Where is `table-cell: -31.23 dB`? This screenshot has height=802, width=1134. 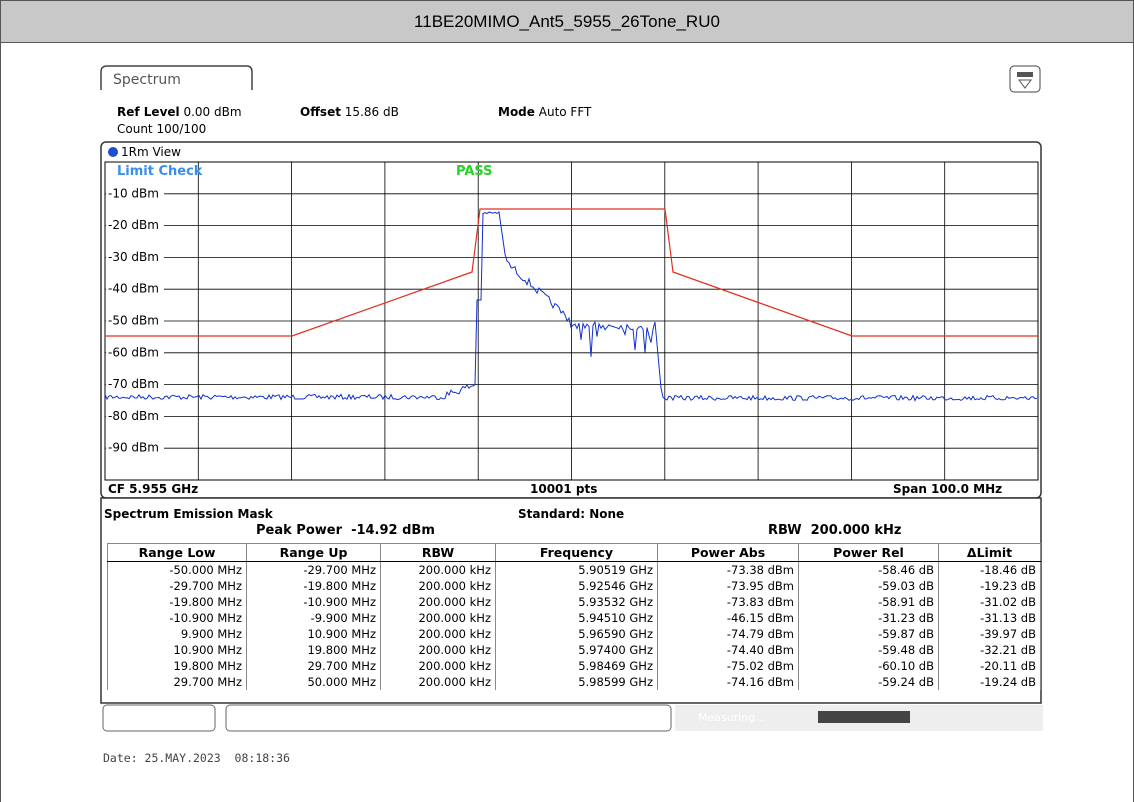
table-cell: -31.23 dB is located at coordinates (868, 618).